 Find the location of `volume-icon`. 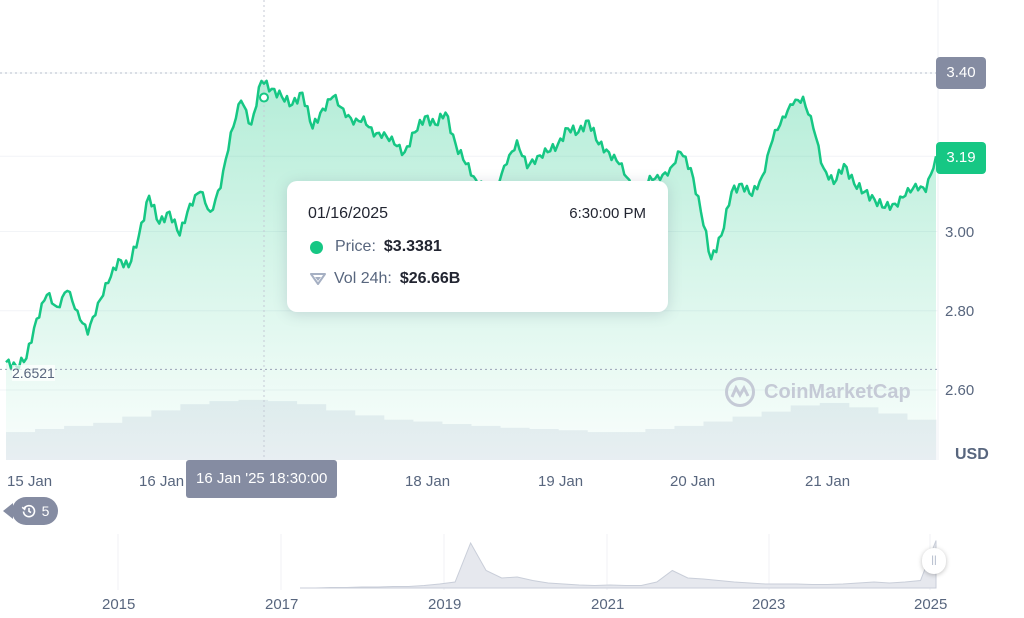

volume-icon is located at coordinates (318, 279).